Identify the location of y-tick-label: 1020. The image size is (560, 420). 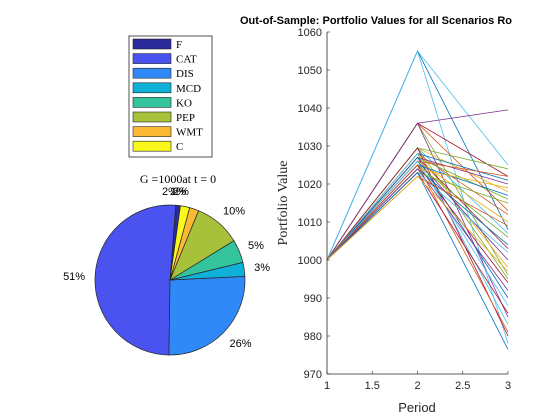
(310, 185).